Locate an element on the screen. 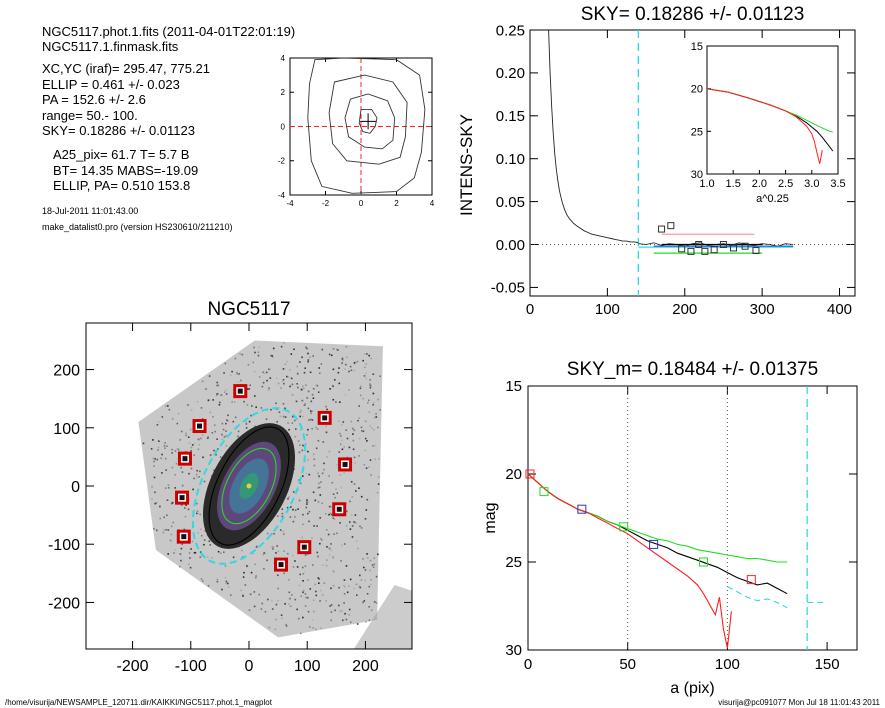 This screenshot has height=708, width=885. contour-ytick-label: 0 is located at coordinates (283, 126).